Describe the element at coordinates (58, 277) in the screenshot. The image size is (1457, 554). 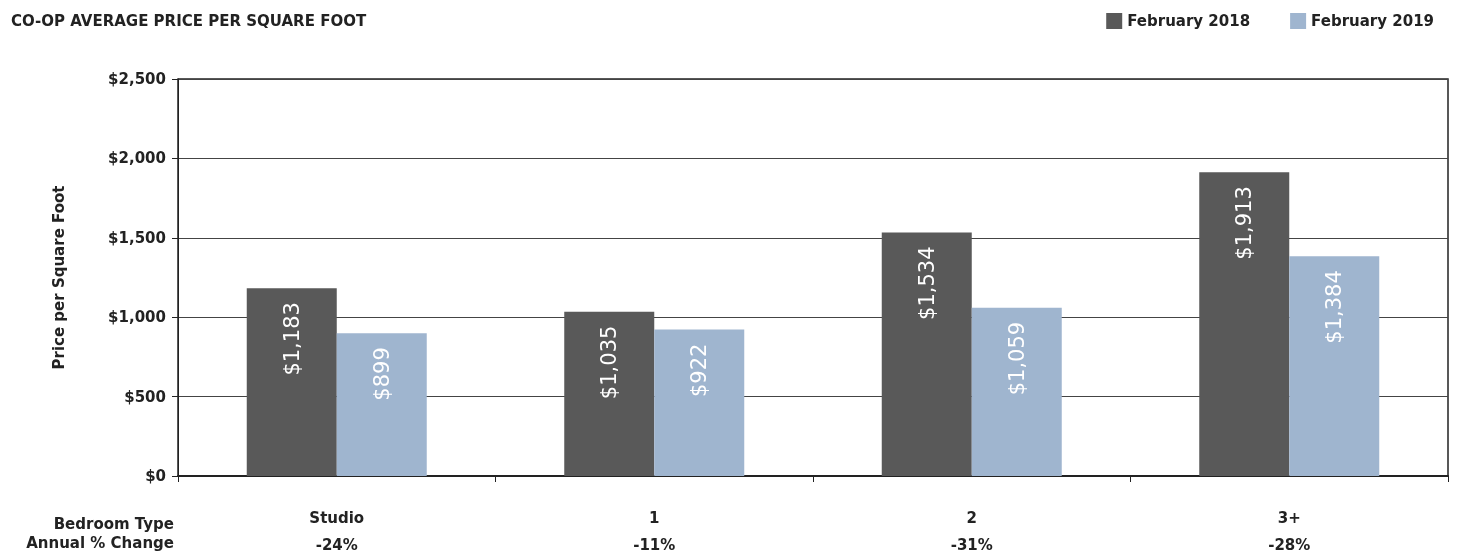
I see `y-axis-title: Price per Square Foot` at that location.